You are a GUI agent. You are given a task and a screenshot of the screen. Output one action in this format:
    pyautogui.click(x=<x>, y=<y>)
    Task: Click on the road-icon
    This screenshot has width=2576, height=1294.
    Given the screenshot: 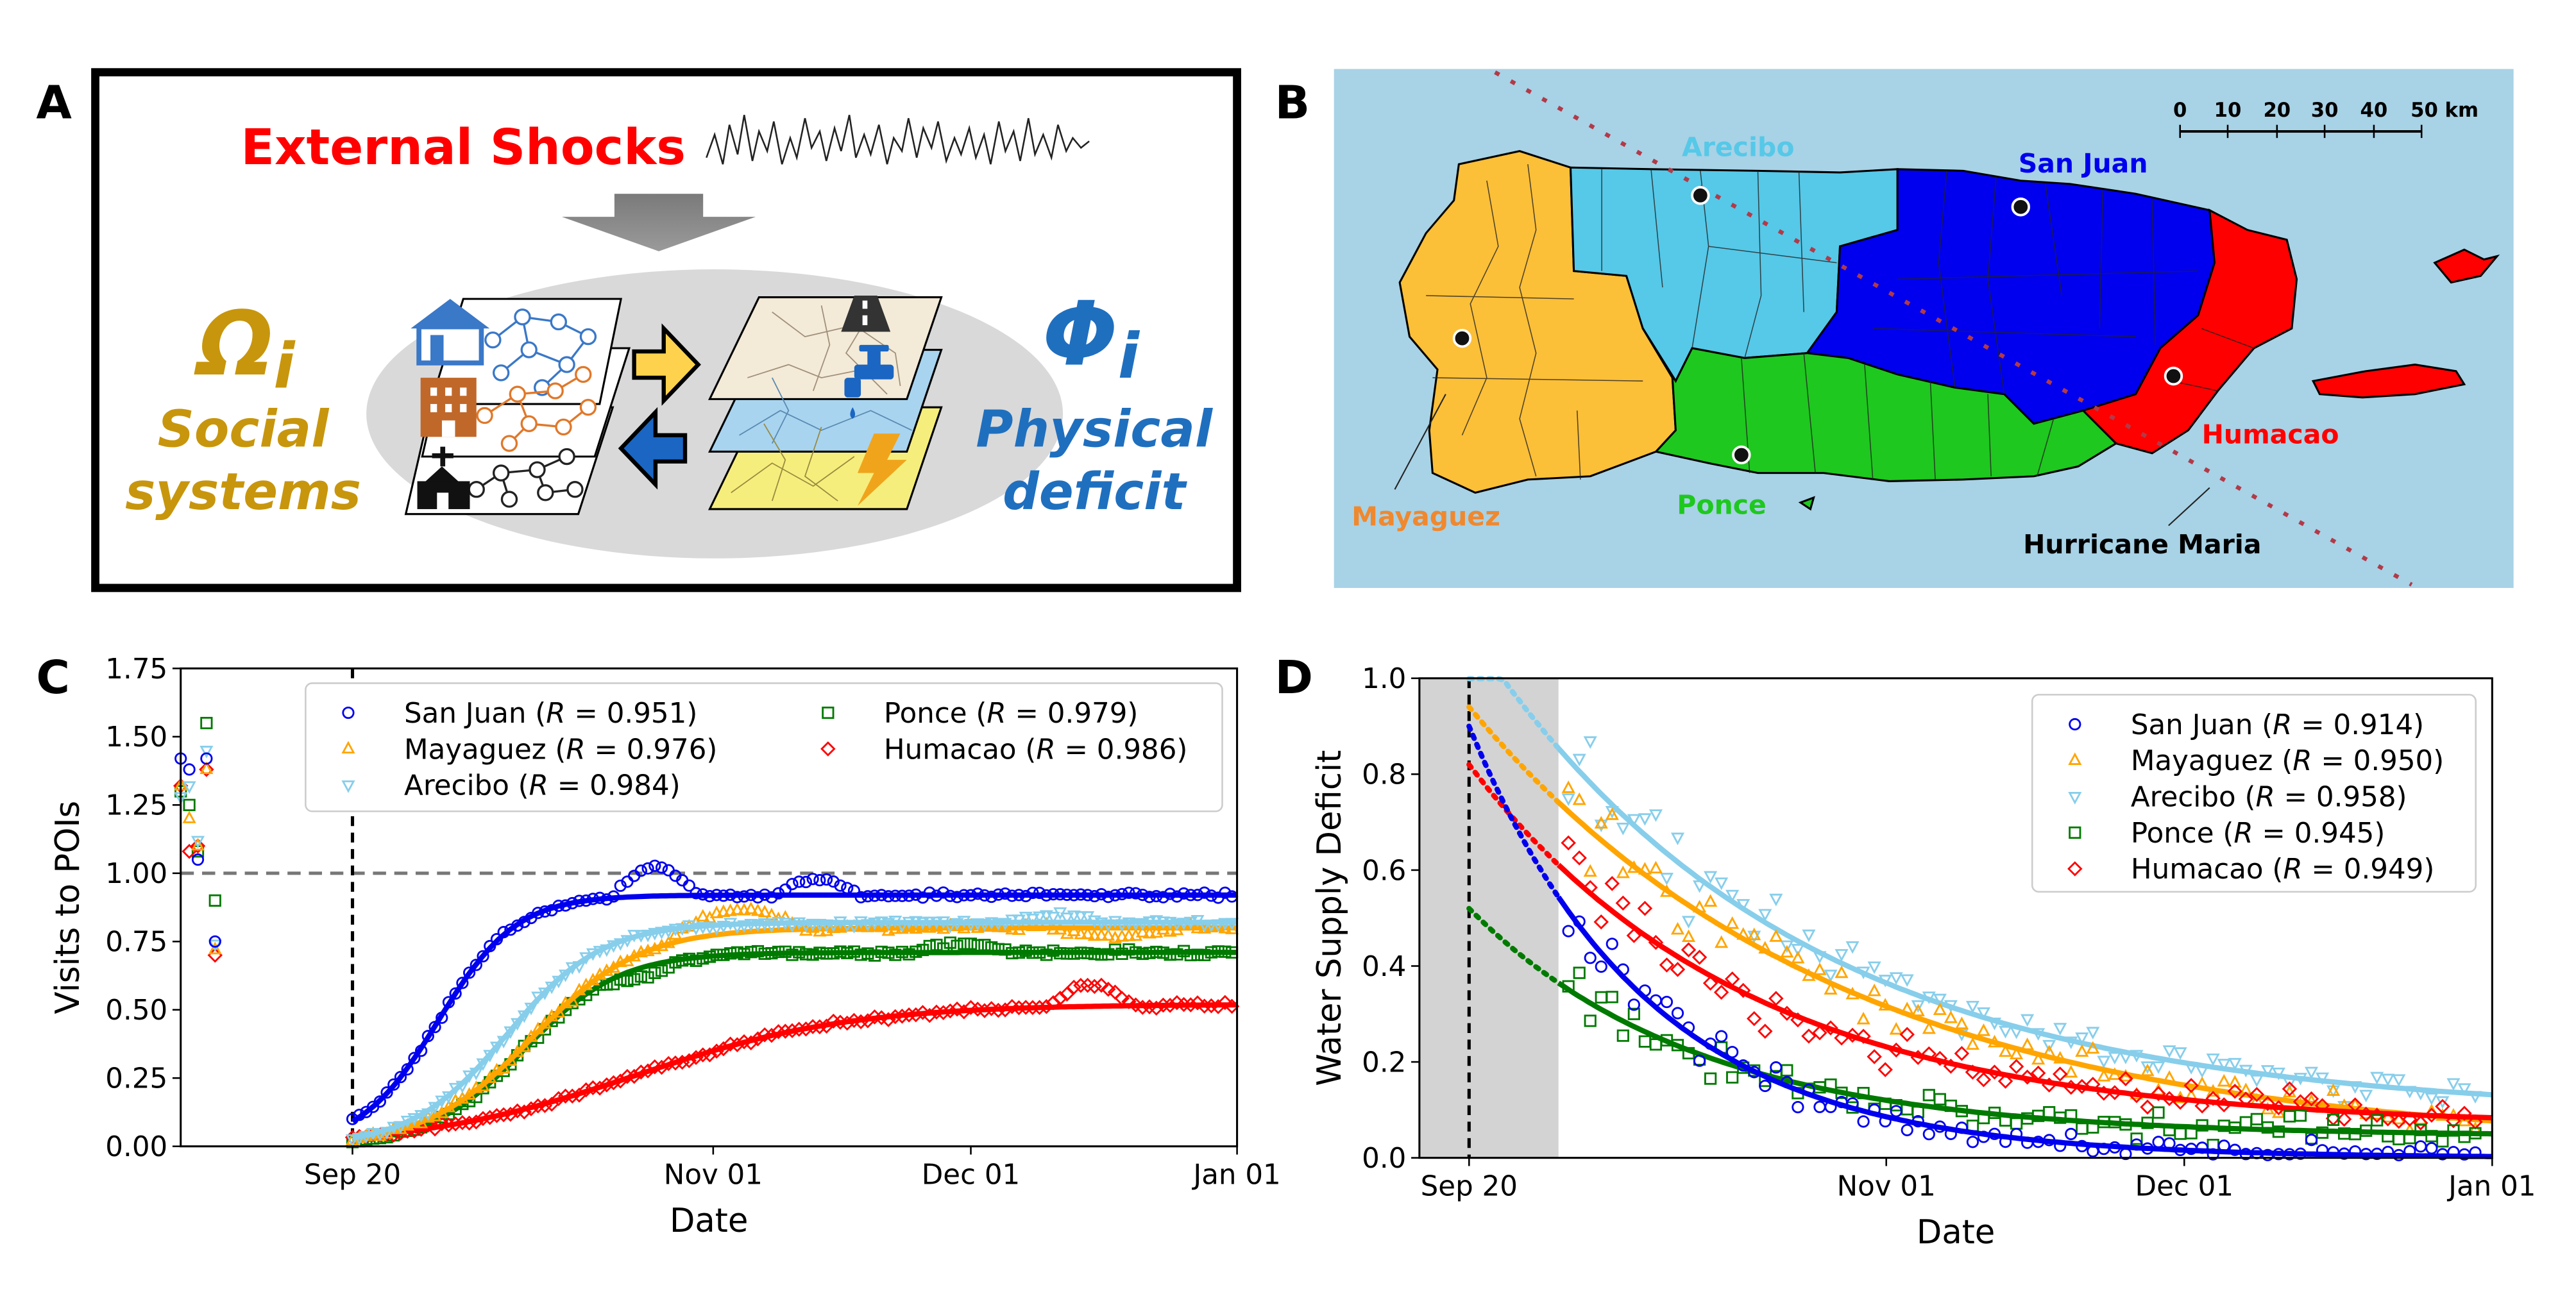 What is the action you would take?
    pyautogui.click(x=866, y=314)
    